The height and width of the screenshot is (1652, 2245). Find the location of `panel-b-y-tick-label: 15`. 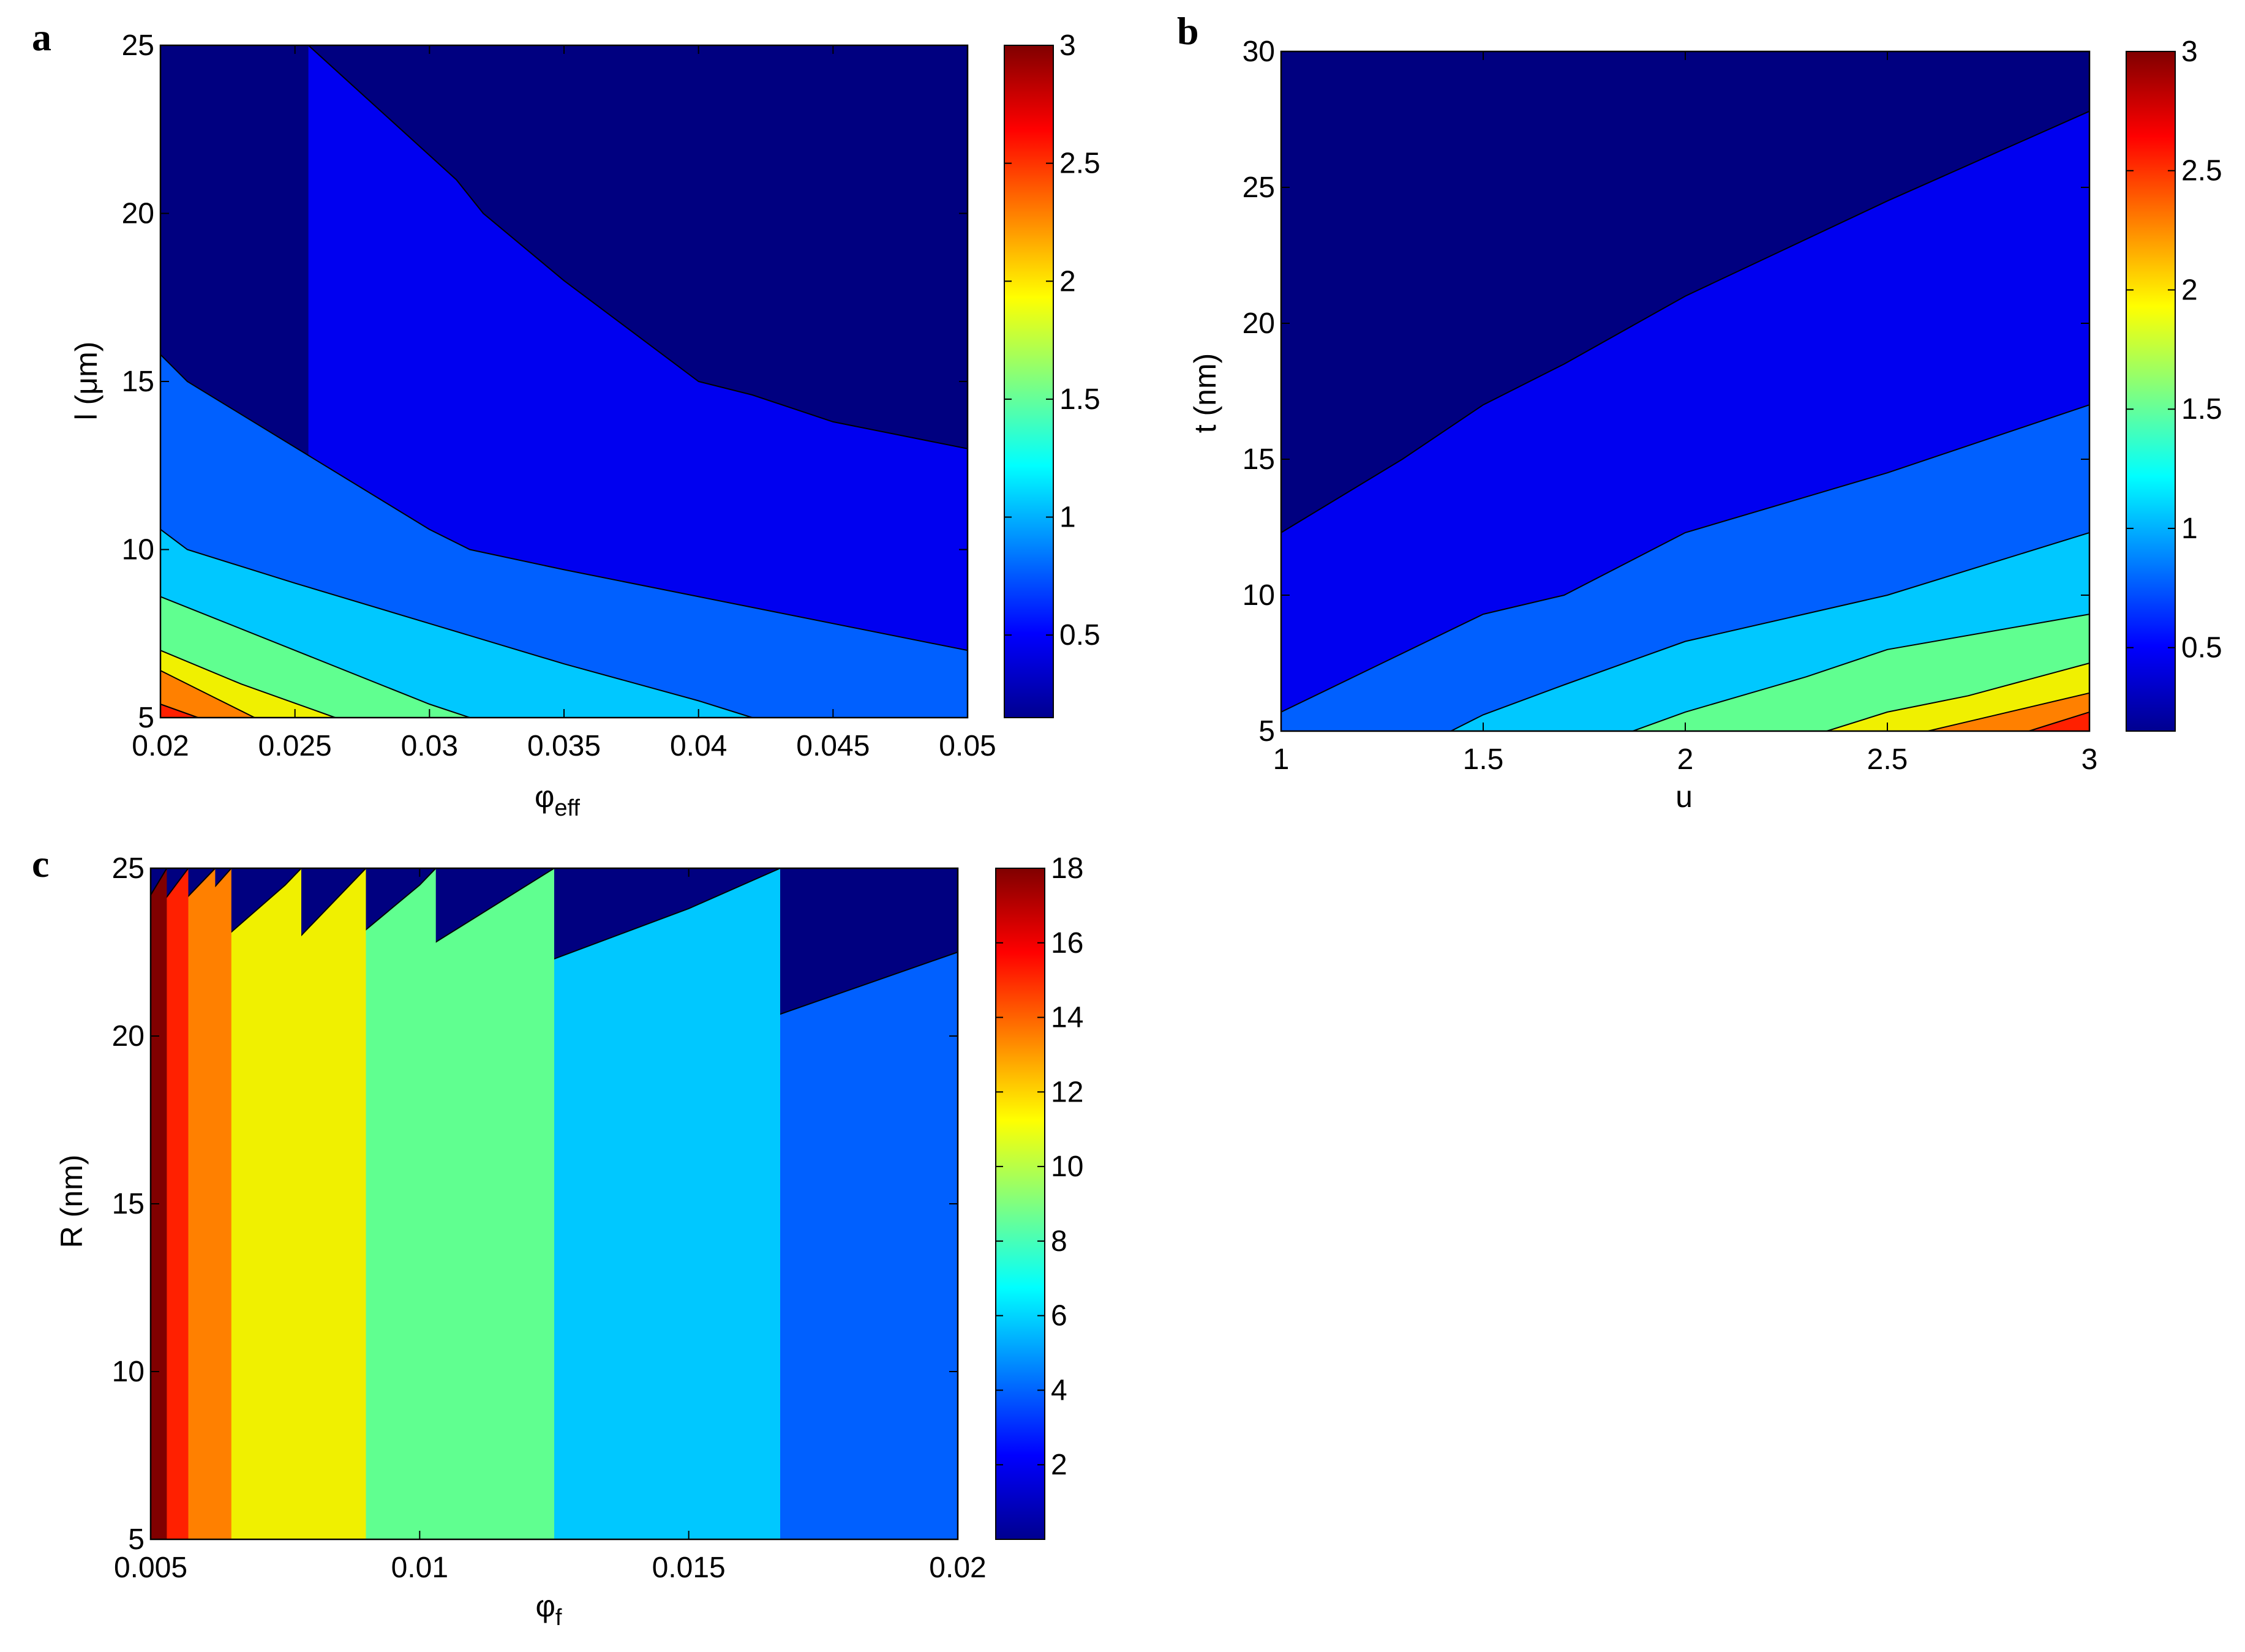

panel-b-y-tick-label: 15 is located at coordinates (1259, 459).